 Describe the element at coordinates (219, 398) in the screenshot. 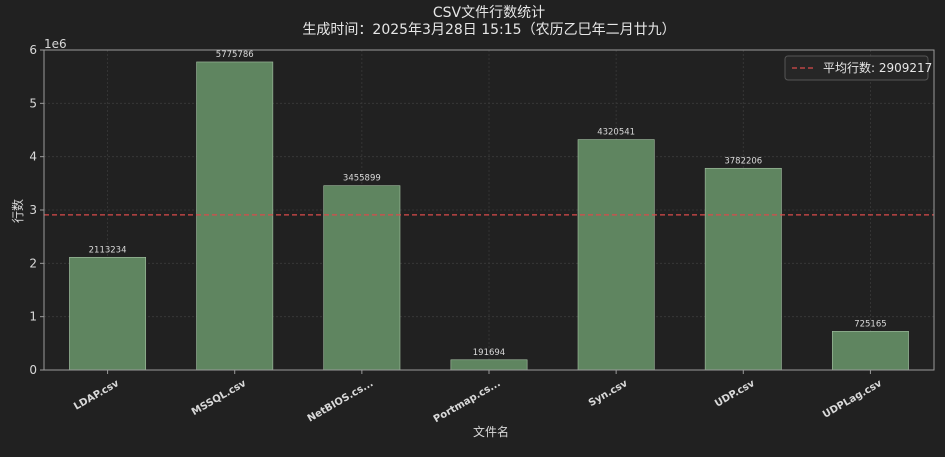

I see `x-tick-label: MSSQL.csv` at that location.